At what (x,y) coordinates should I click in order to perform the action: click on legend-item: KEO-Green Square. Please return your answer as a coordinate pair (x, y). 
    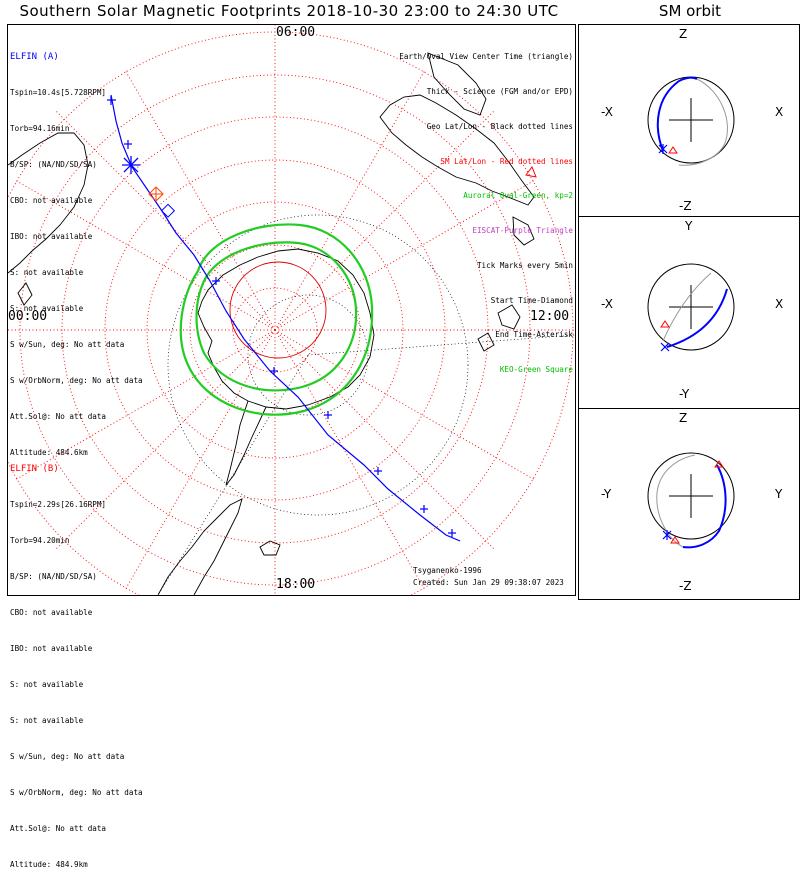
    Looking at the image, I should click on (536, 370).